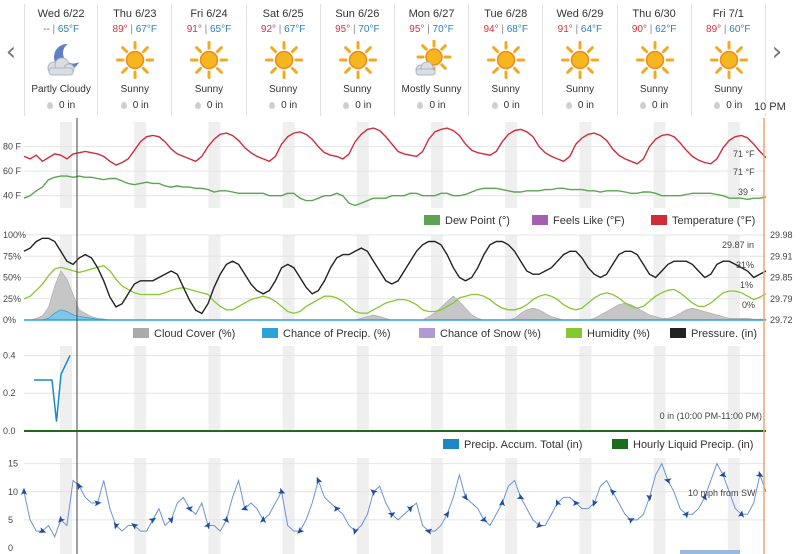 The image size is (800, 554). Describe the element at coordinates (654, 14) in the screenshot. I see `day-date: Thu 6/30` at that location.